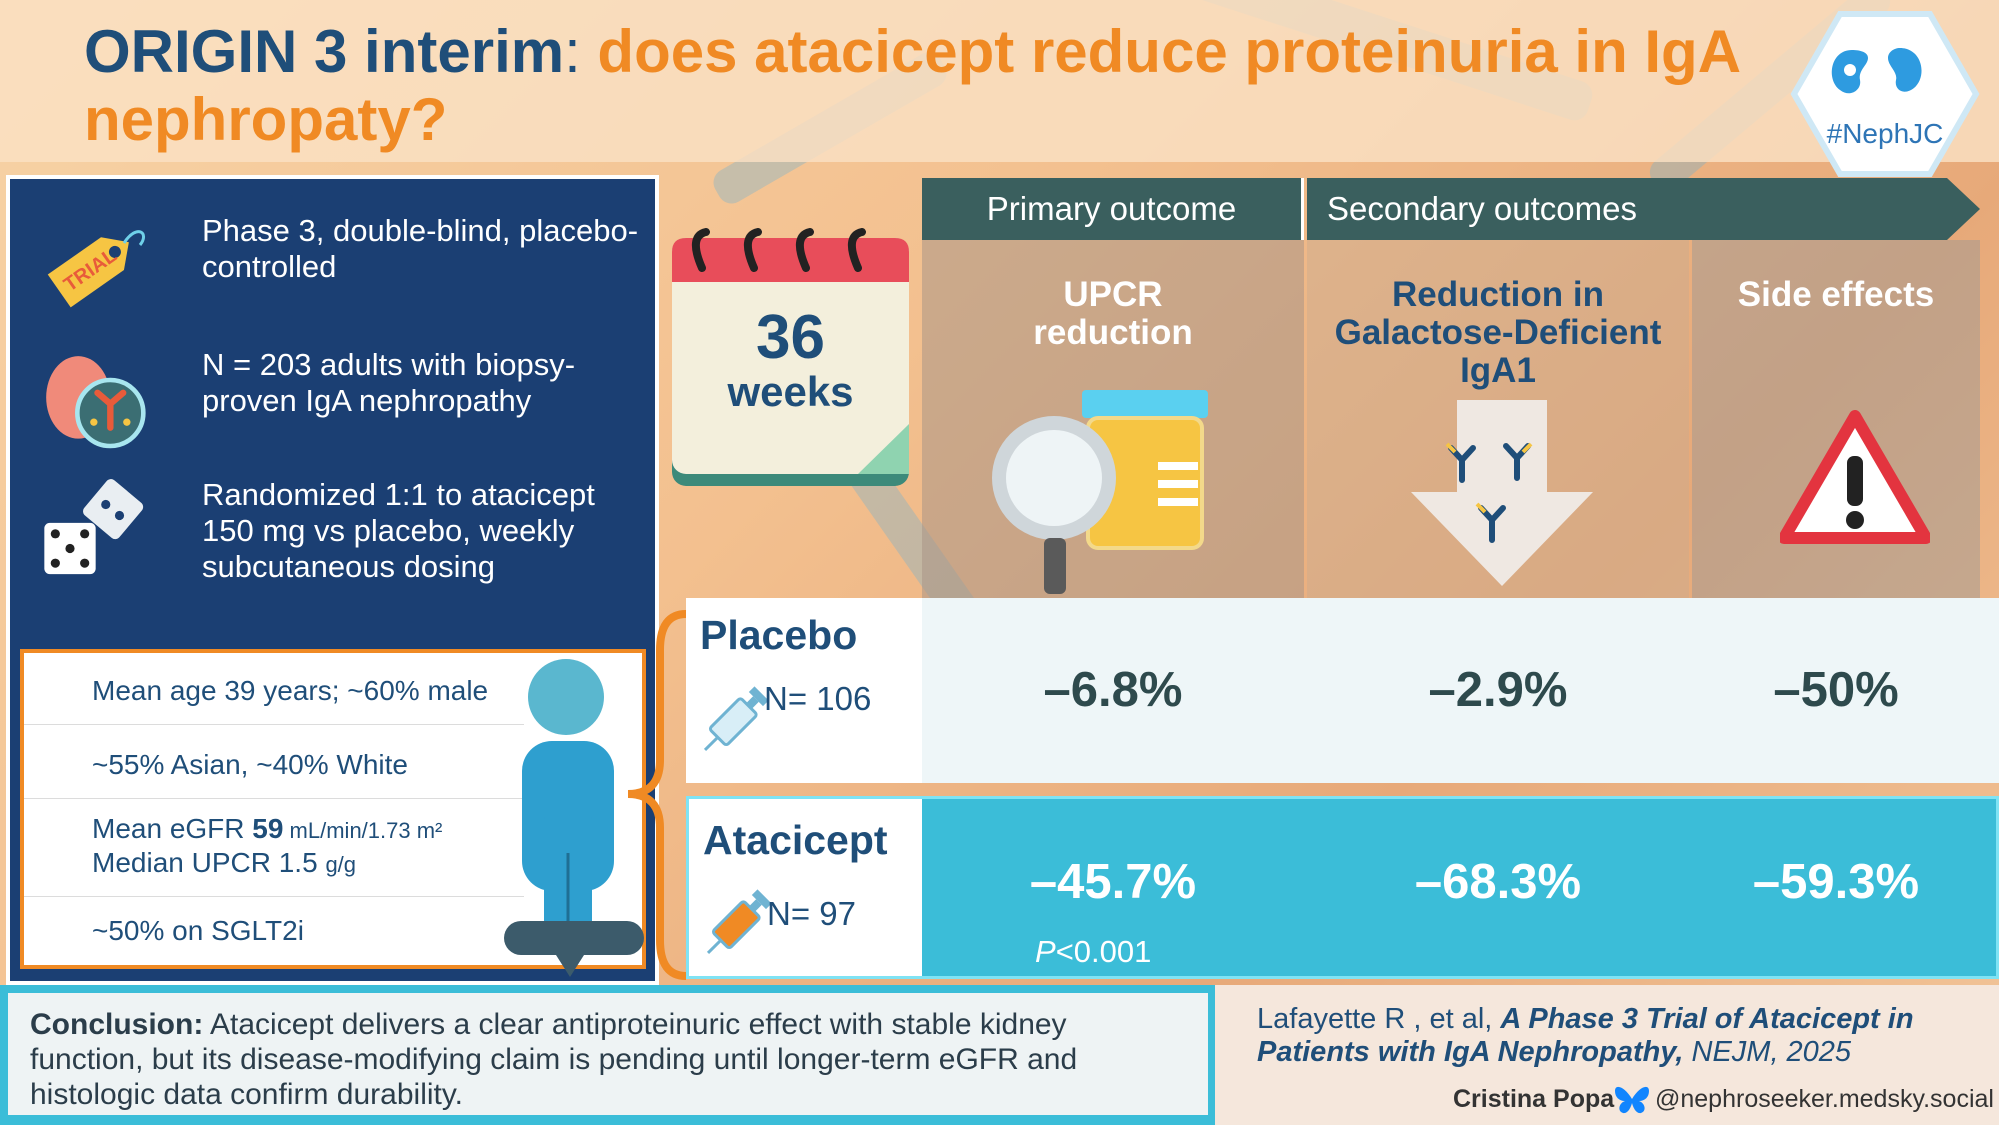 The height and width of the screenshot is (1125, 1999). I want to click on upcr-label: Median UPCR 1.5, so click(209, 862).